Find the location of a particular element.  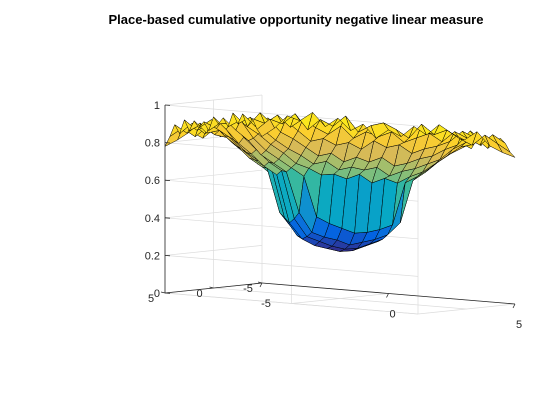

z-tick-label: 0.4 is located at coordinates (152, 219).